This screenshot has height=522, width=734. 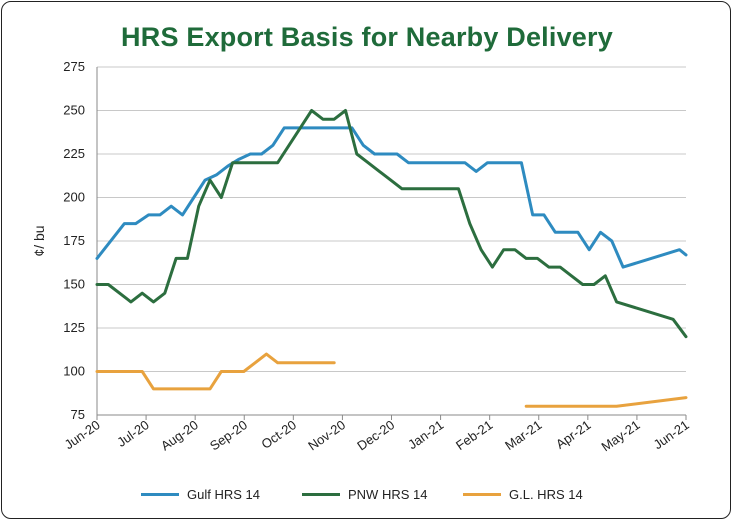 I want to click on x-tick-label: Mar-21, so click(x=523, y=435).